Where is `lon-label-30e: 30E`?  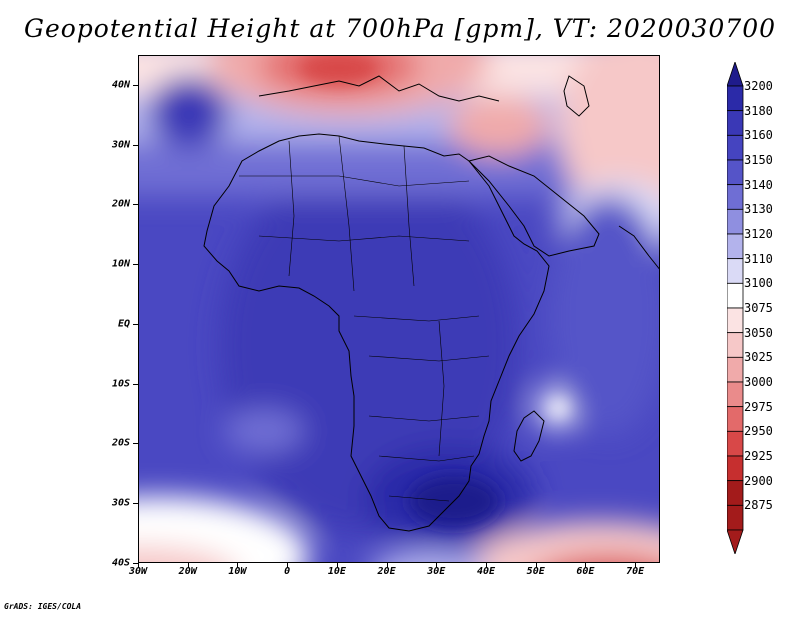
lon-label-30e: 30E is located at coordinates (436, 571).